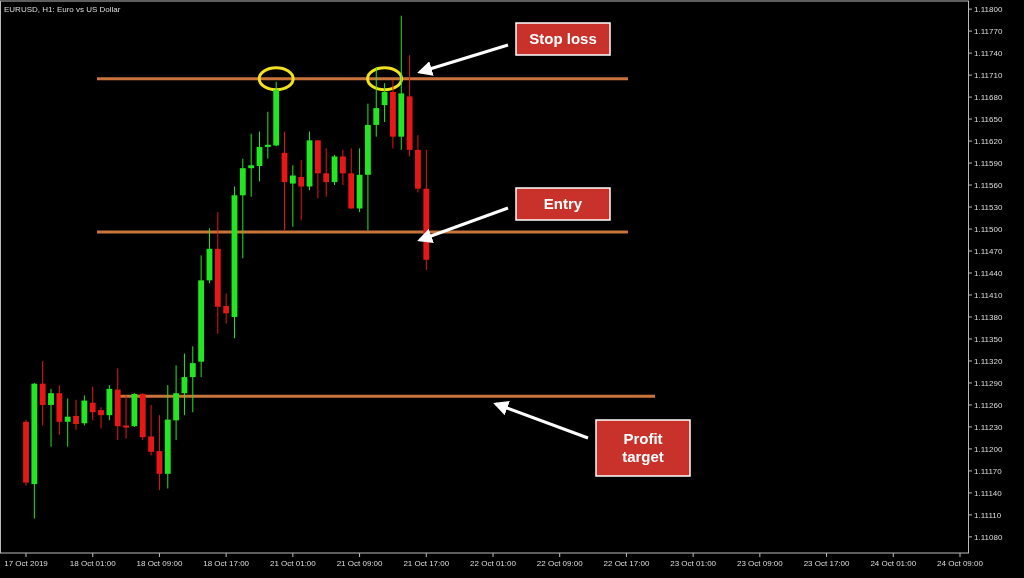  Describe the element at coordinates (988, 405) in the screenshot. I see `y-tick-label: 1.11260` at that location.